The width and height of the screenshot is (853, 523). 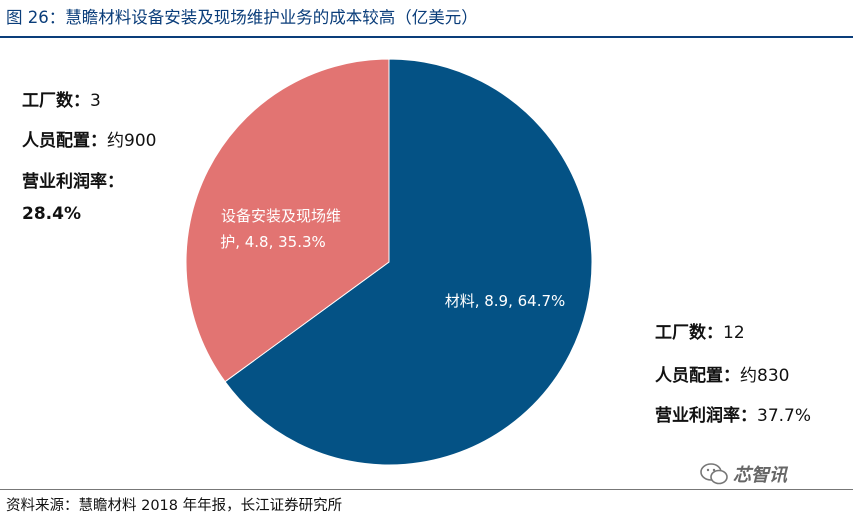 I want to click on right-staff: 人员配置：约830, so click(x=722, y=373).